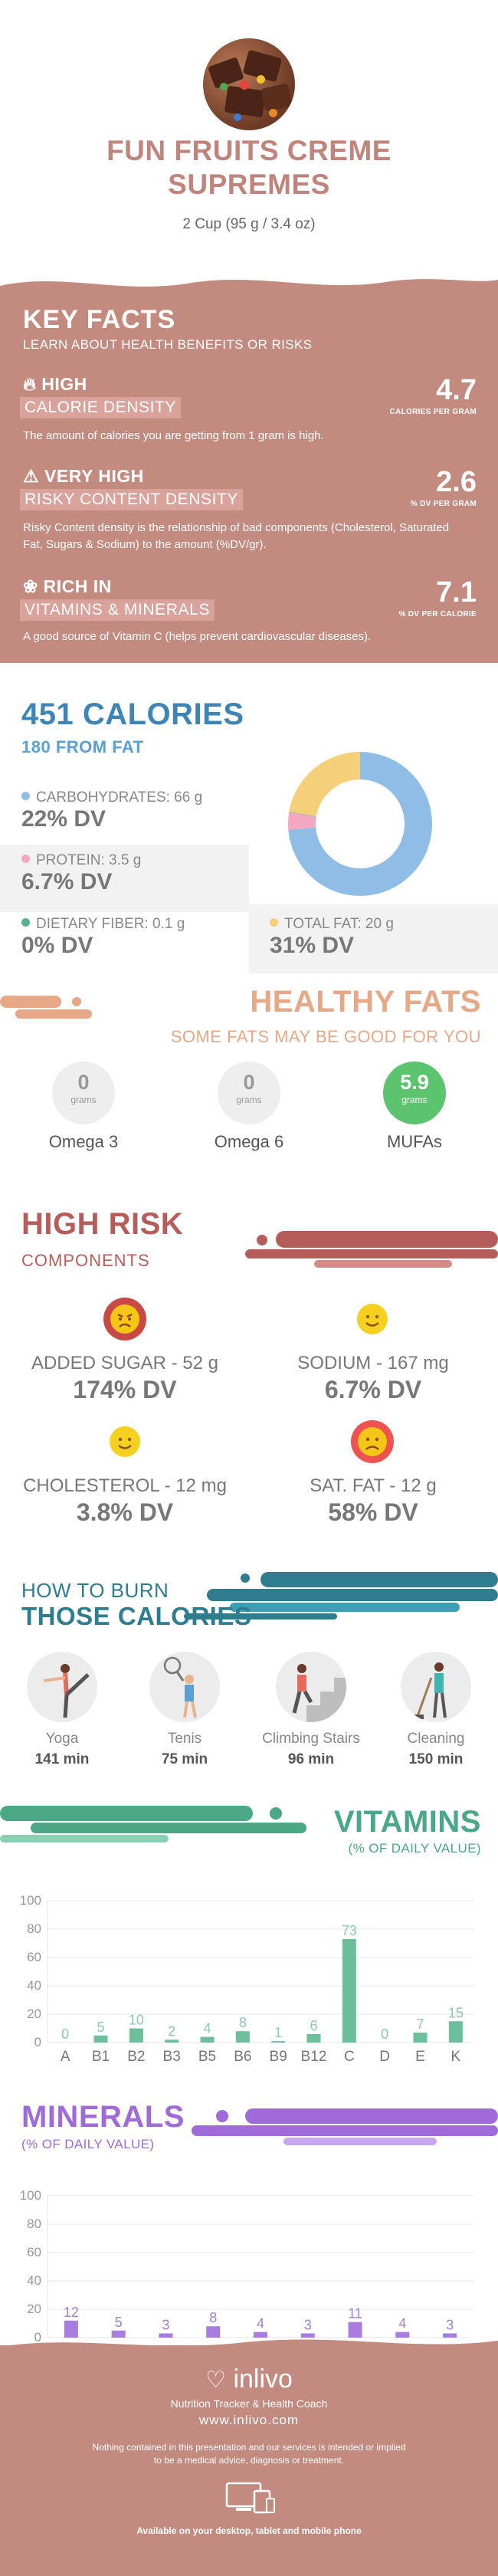  What do you see at coordinates (103, 1224) in the screenshot?
I see `high-risk-title: HIGH RISK` at bounding box center [103, 1224].